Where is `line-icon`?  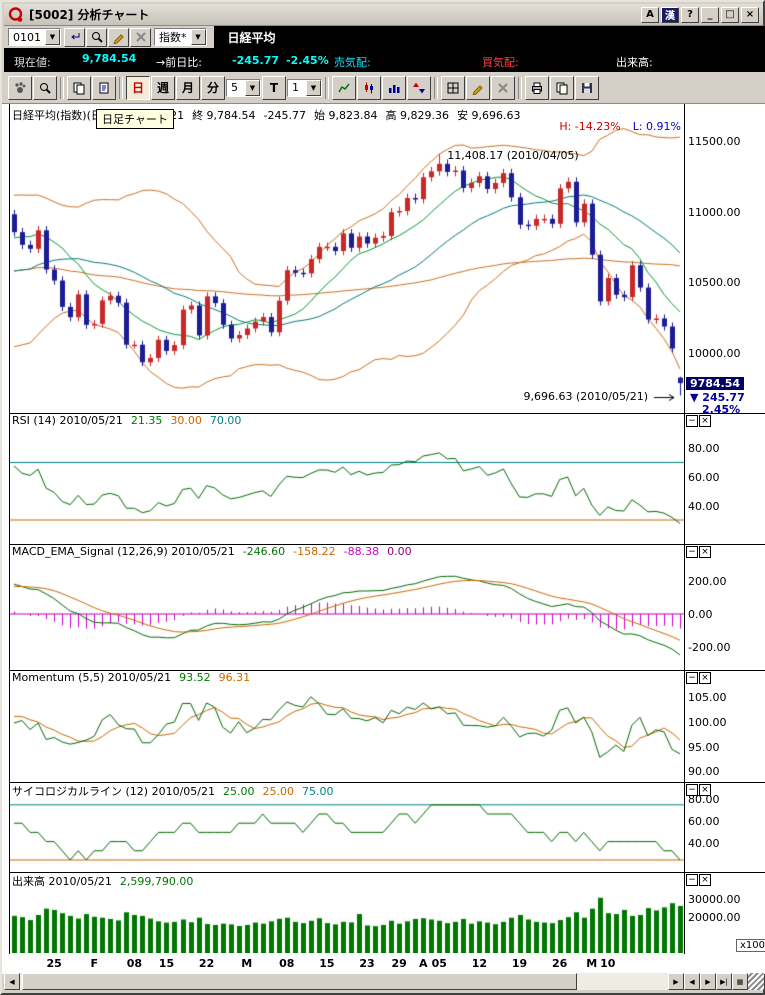
line-icon is located at coordinates (344, 87).